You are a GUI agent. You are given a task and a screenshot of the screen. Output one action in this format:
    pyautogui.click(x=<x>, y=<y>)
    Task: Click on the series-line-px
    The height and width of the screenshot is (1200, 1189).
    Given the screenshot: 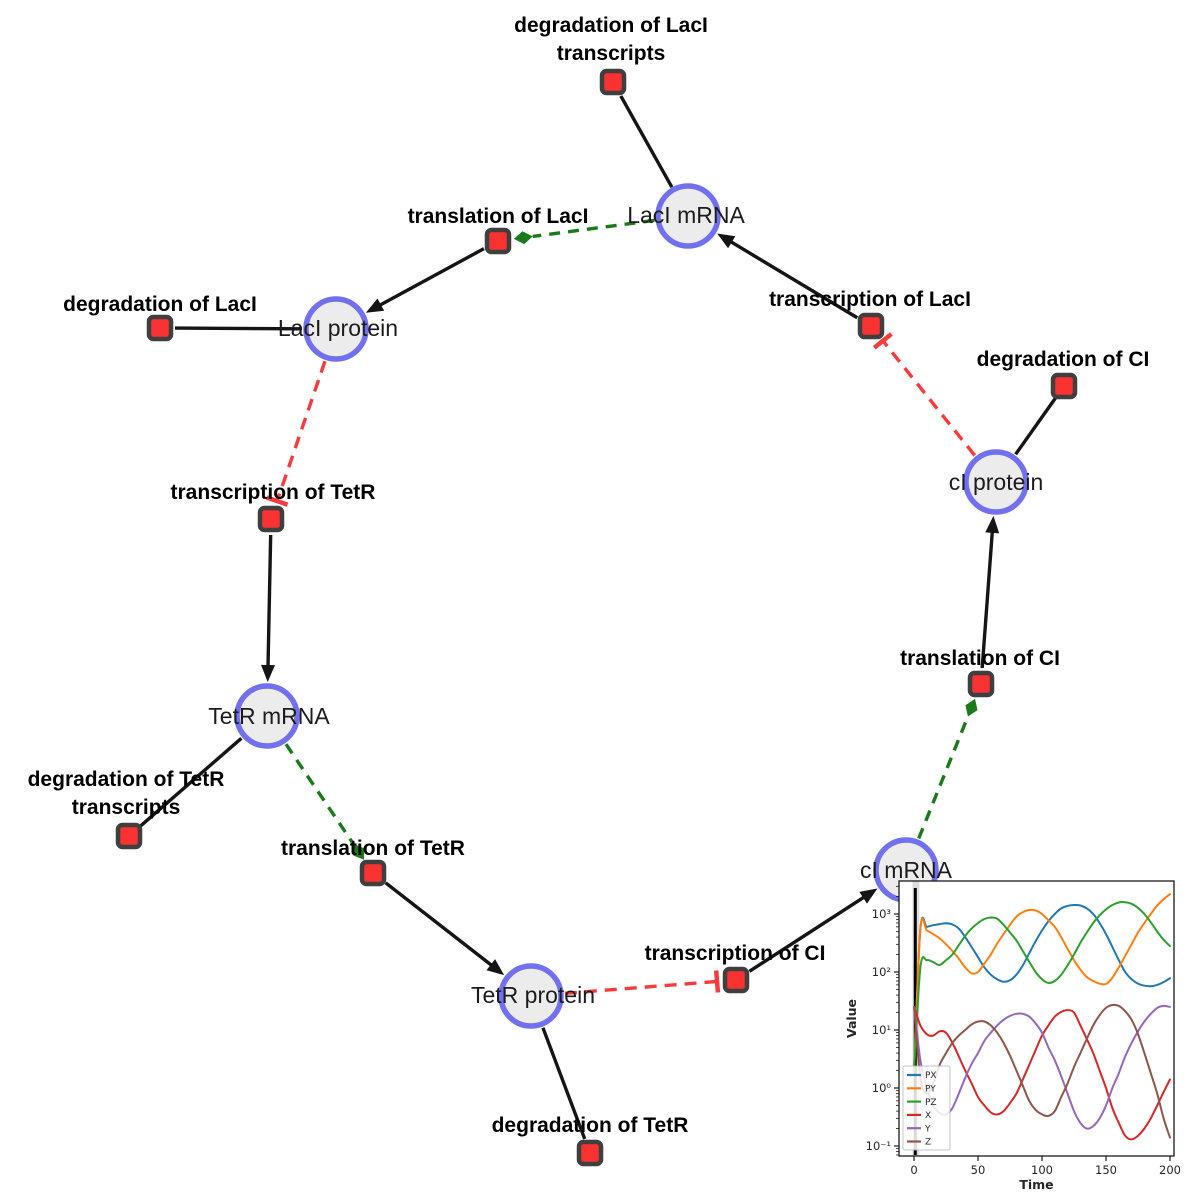 What is the action you would take?
    pyautogui.click(x=1042, y=987)
    